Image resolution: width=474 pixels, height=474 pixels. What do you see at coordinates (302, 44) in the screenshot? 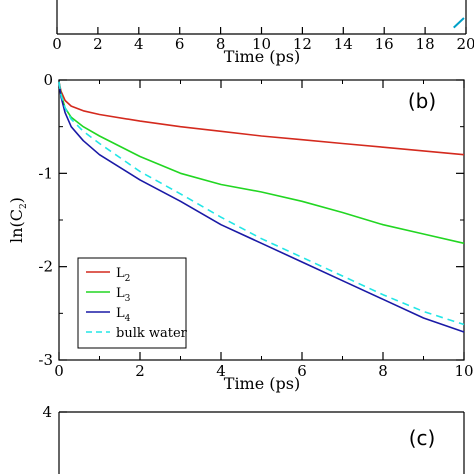
I see `top-x-tick-label-6: 12` at bounding box center [302, 44].